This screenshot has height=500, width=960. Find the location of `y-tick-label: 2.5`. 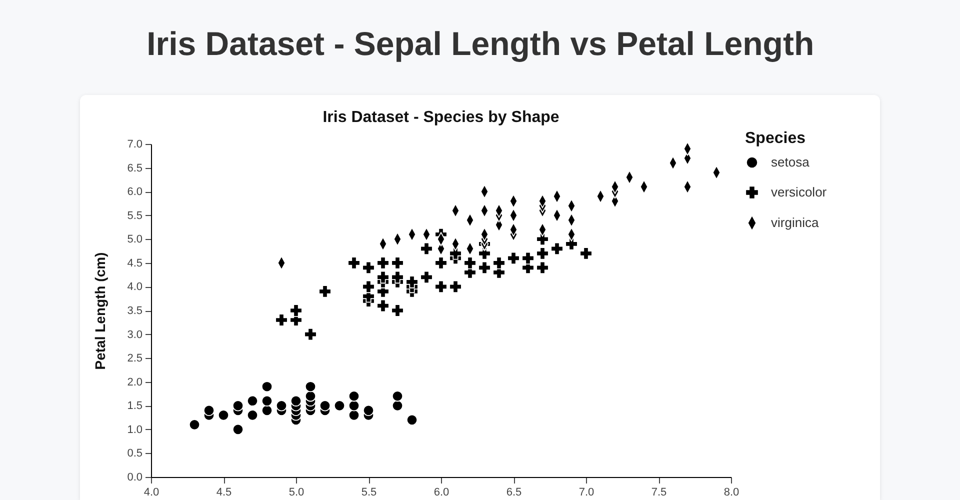

y-tick-label: 2.5 is located at coordinates (134, 358).